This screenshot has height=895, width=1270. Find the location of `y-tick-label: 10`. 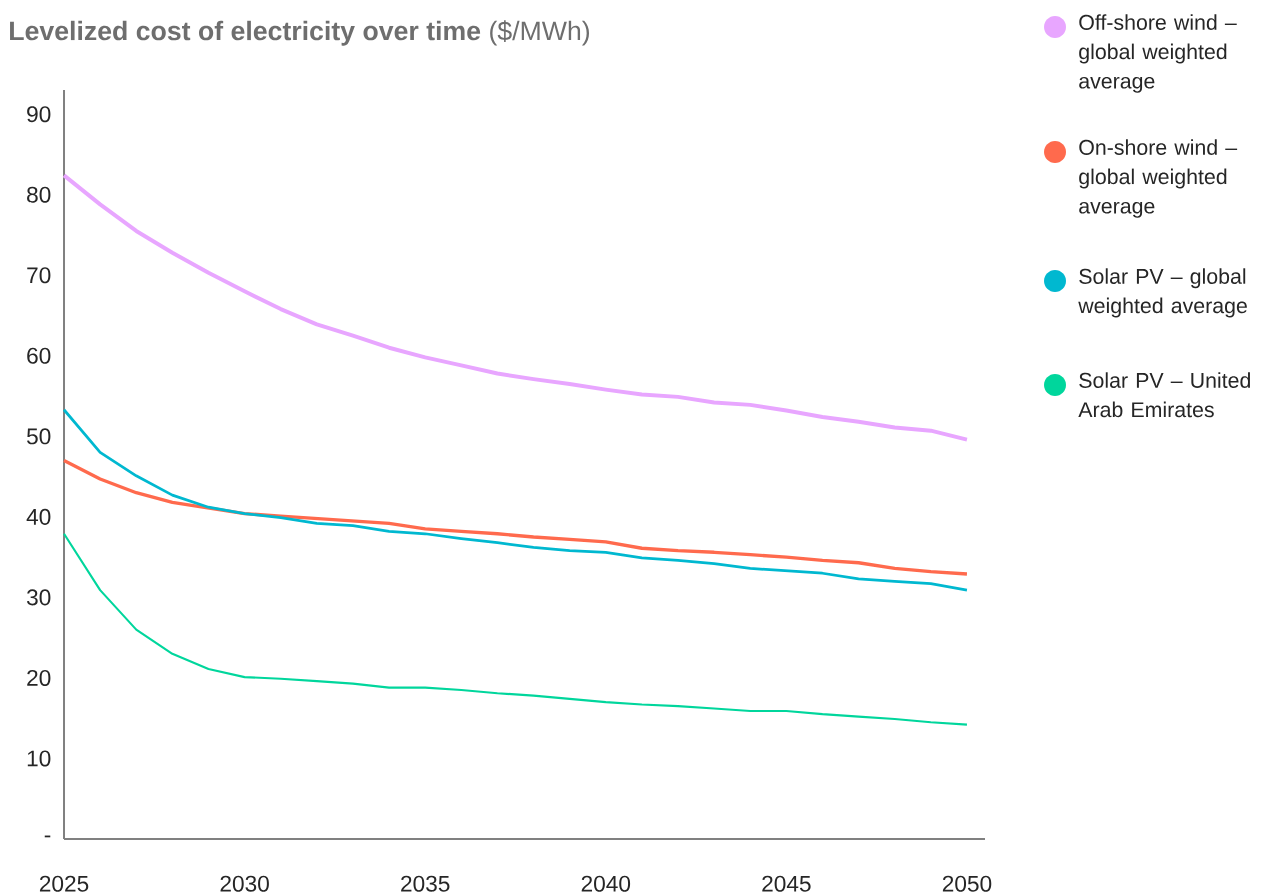

y-tick-label: 10 is located at coordinates (39, 758).